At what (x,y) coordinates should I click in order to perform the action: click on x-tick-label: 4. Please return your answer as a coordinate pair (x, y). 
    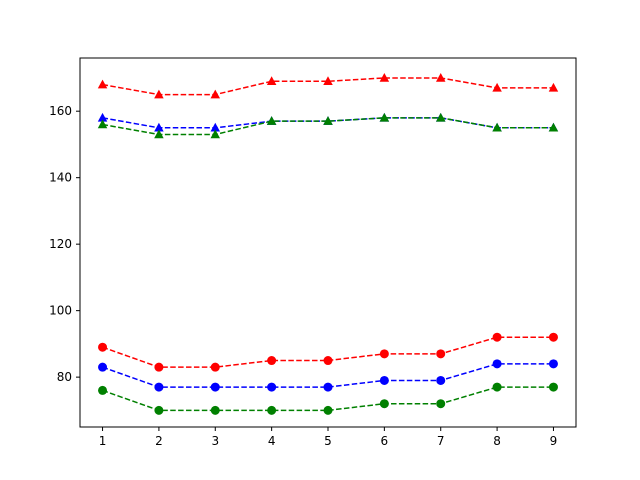
    Looking at the image, I should click on (272, 441).